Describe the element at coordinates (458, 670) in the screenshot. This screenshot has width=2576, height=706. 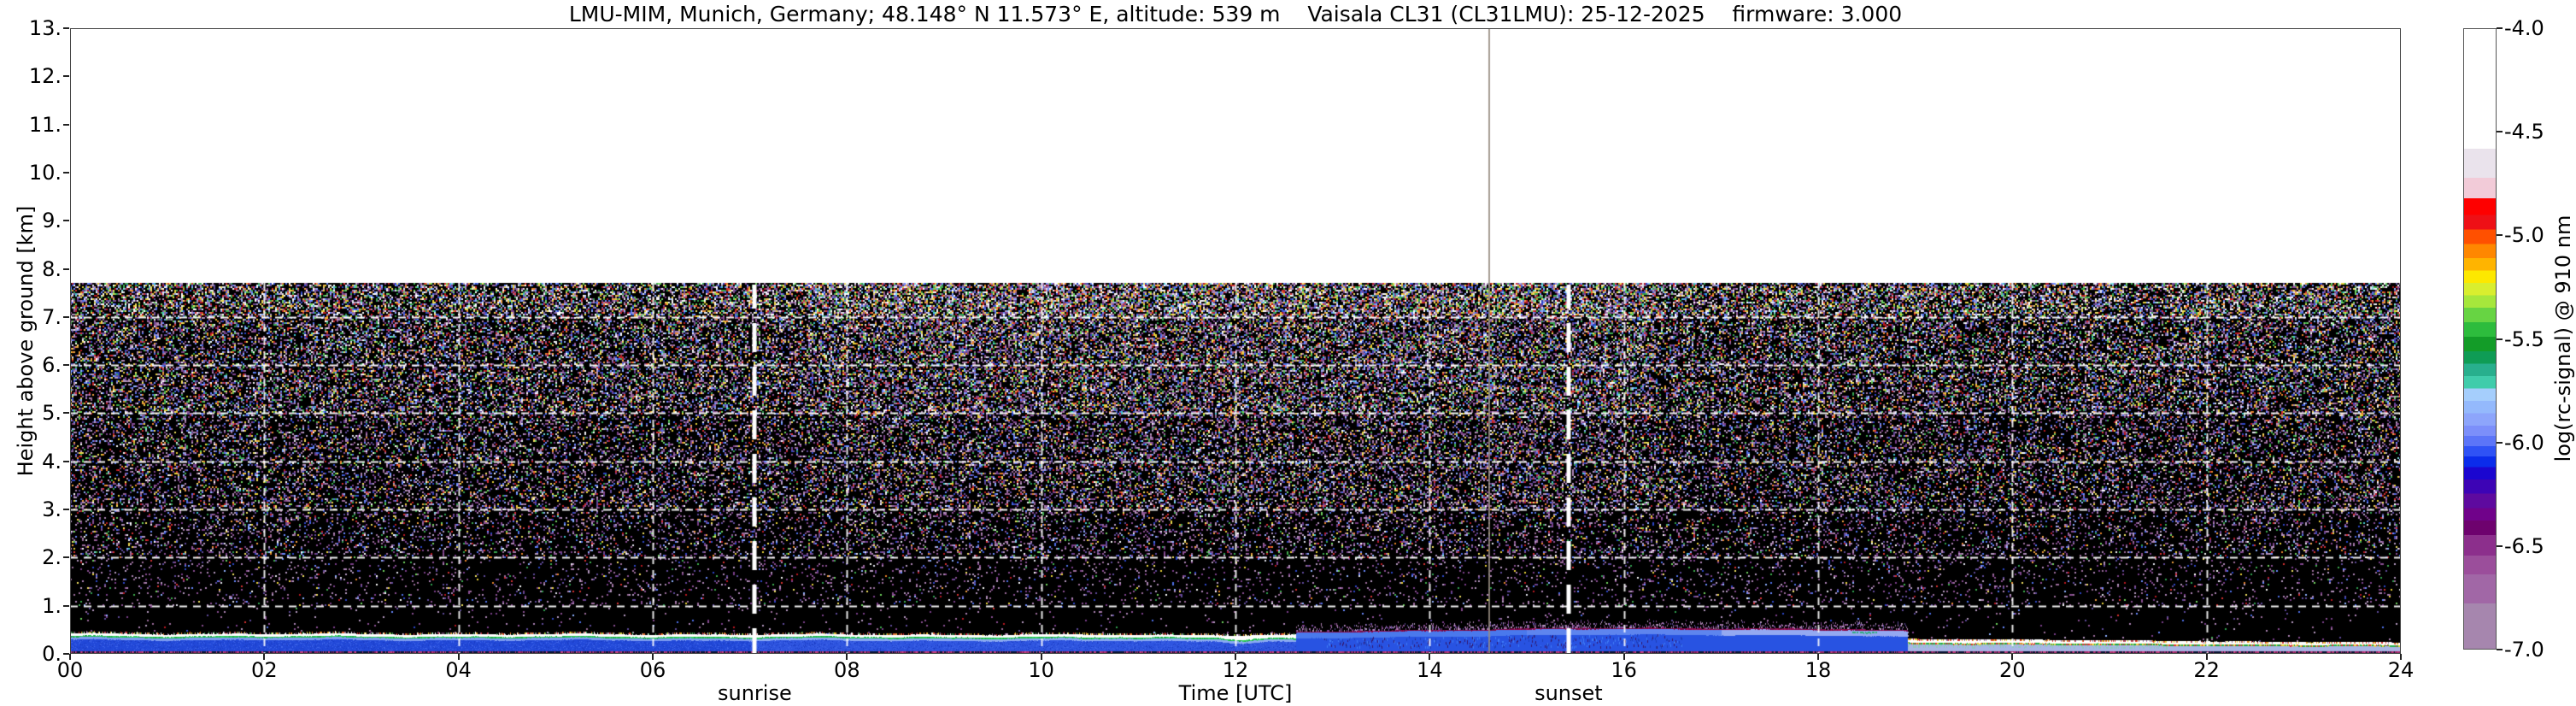
I see `x-tick-label: 04` at that location.